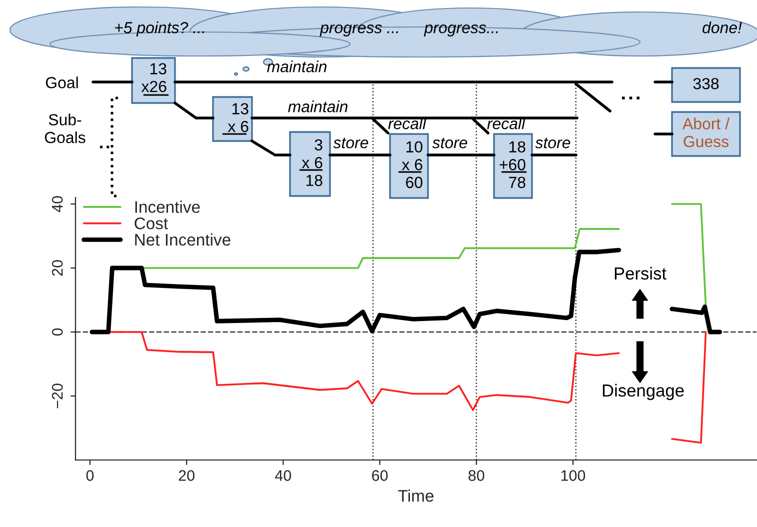 This screenshot has width=757, height=527. What do you see at coordinates (706, 84) in the screenshot?
I see `text: 338` at bounding box center [706, 84].